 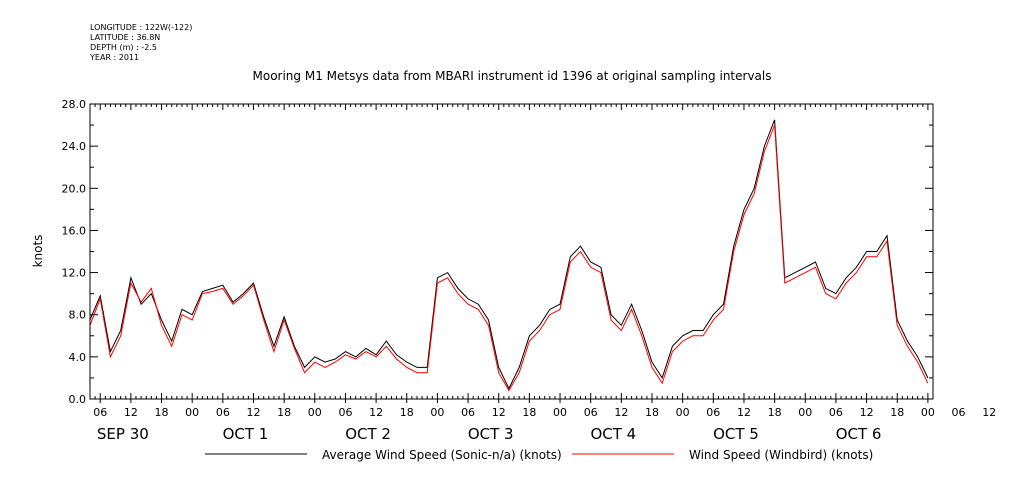 I want to click on y-tick-label: 4.0, so click(x=78, y=357).